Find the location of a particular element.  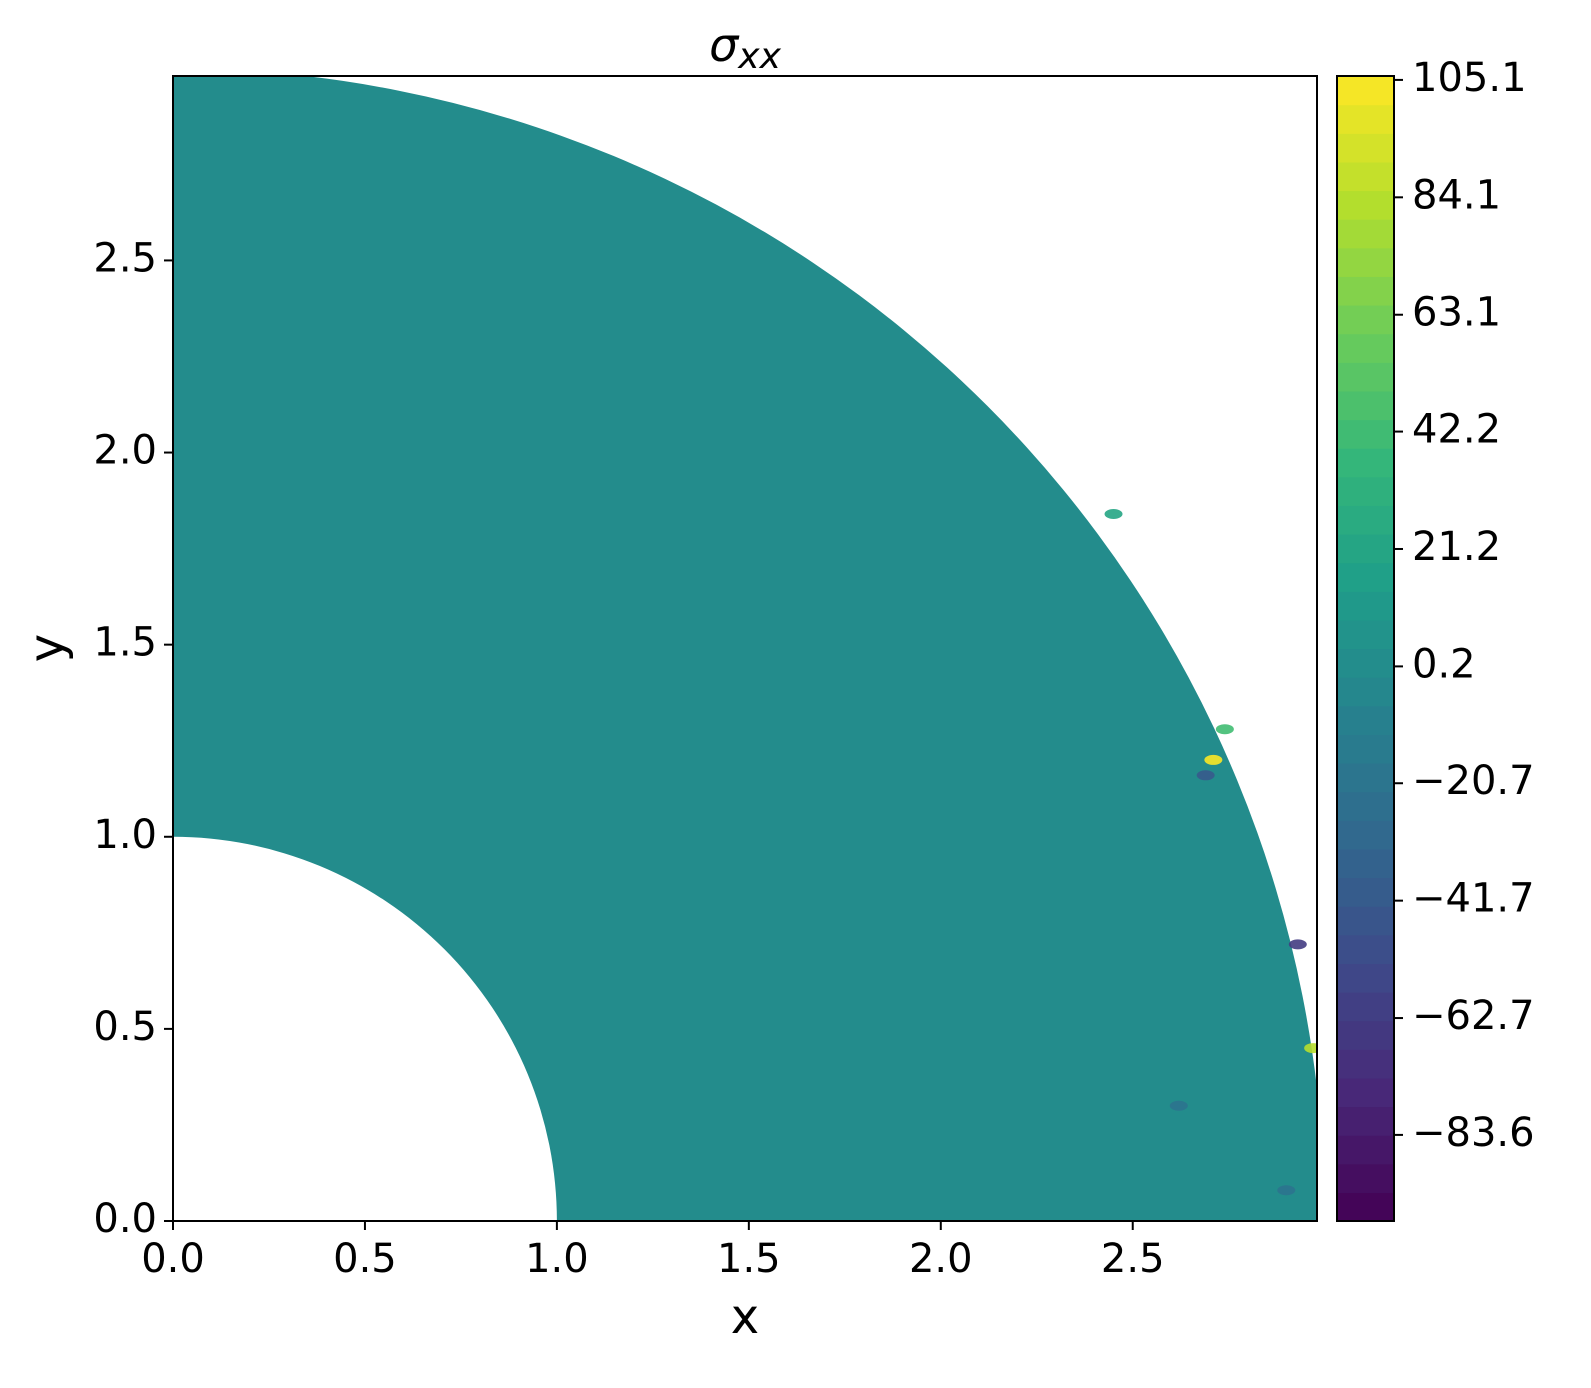

x-tick-label: 0.0 is located at coordinates (173, 1259).